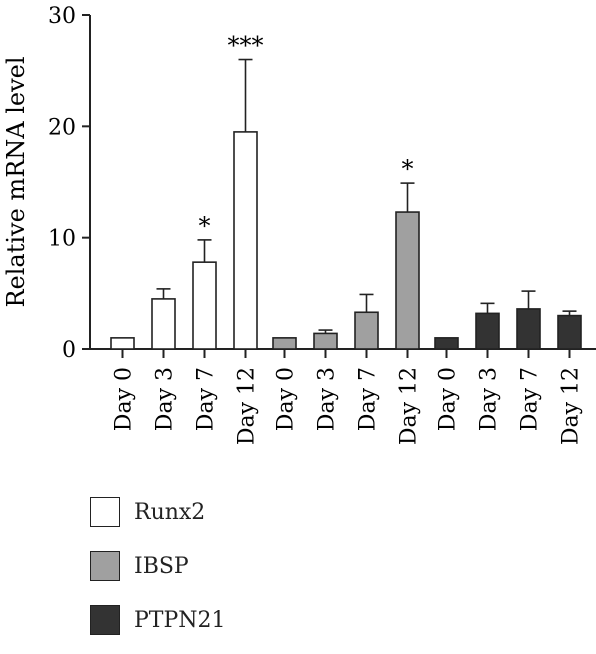 The width and height of the screenshot is (596, 654). I want to click on legend-item-runx2: Runx2, so click(158, 512).